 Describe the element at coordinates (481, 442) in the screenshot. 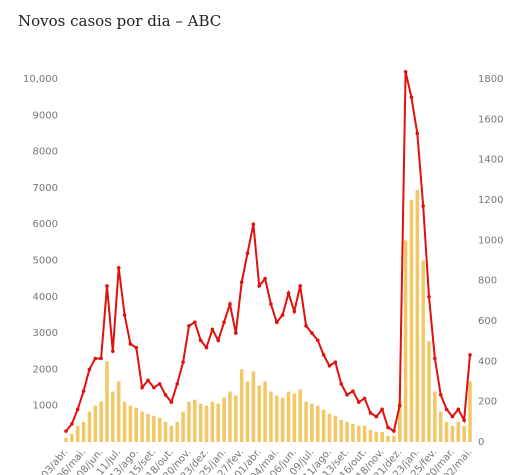

I see `y2-tick-label: 0` at that location.